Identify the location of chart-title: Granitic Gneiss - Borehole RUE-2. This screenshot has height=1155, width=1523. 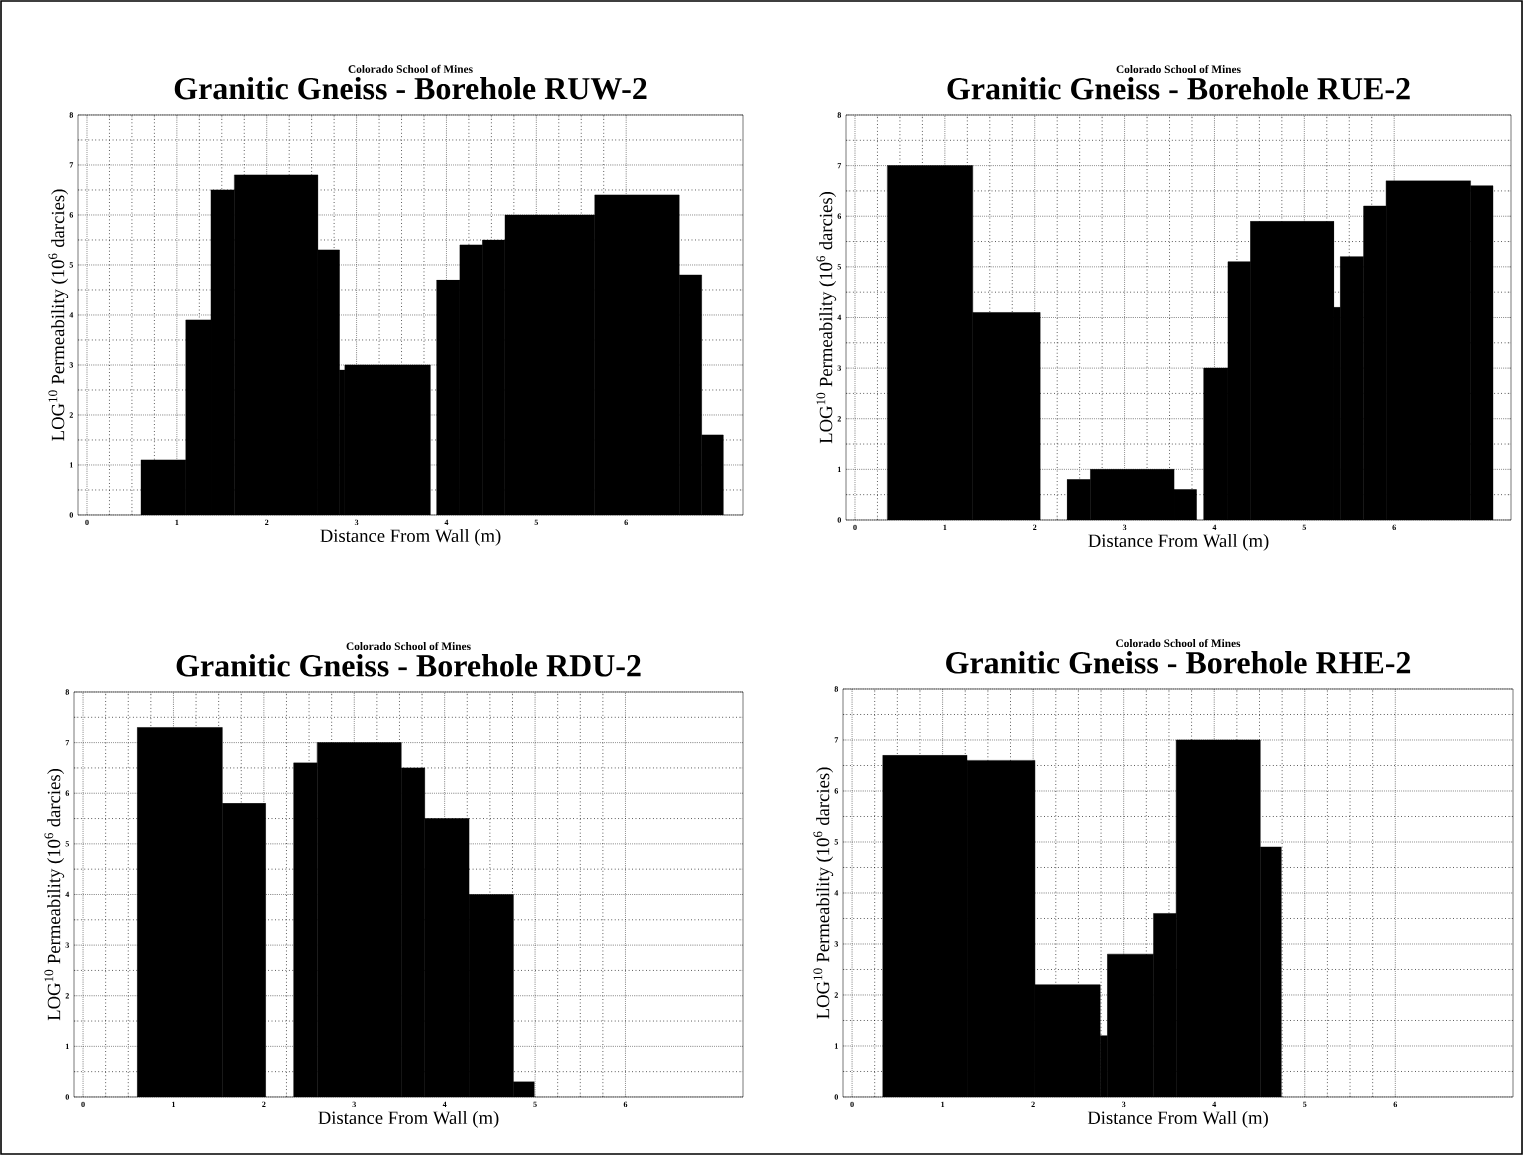
(1178, 88).